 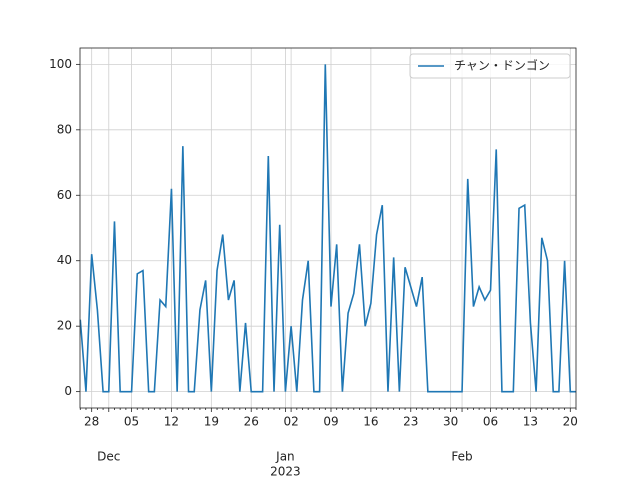 I want to click on y-tick-label: 0, so click(x=68, y=391).